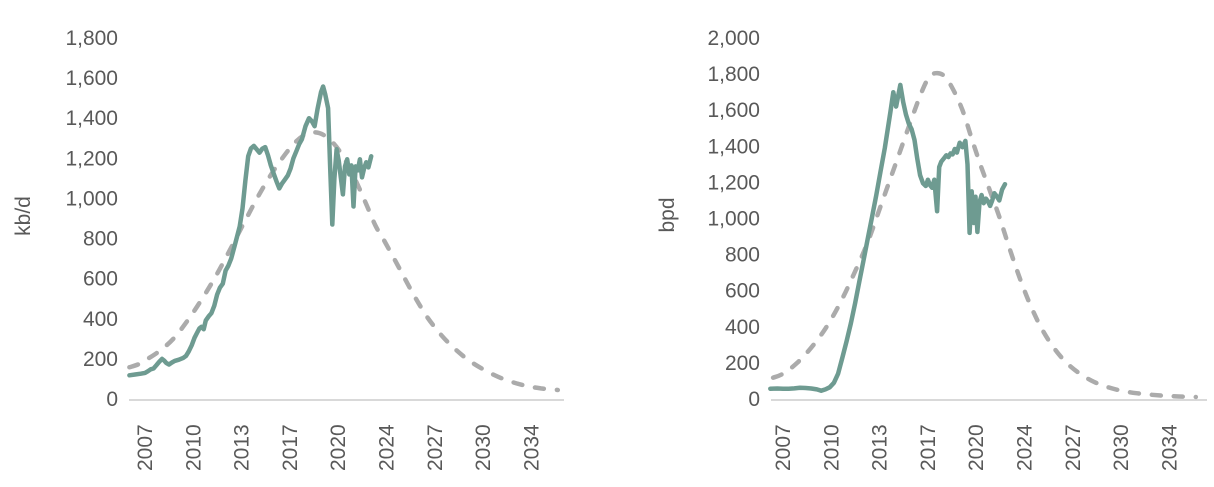  I want to click on y-axis-title: bpd, so click(667, 214).